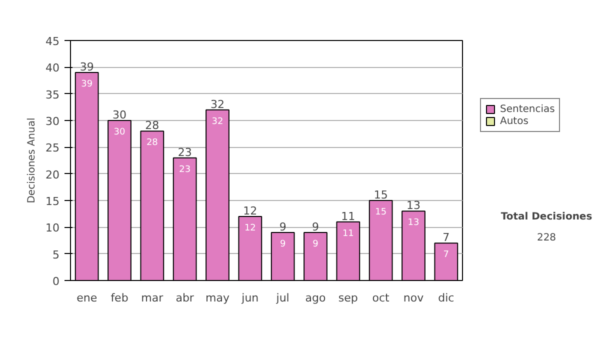 The width and height of the screenshot is (600, 340). I want to click on text: 228, so click(546, 238).